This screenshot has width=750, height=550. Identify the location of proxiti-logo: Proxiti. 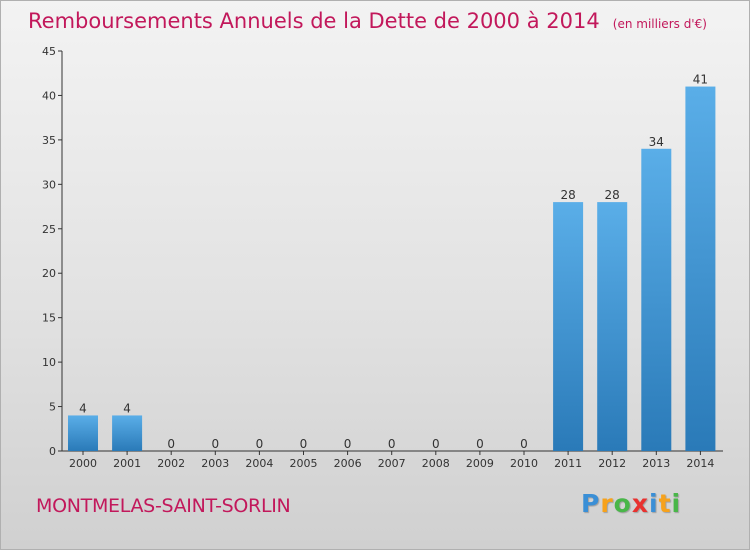
(631, 503).